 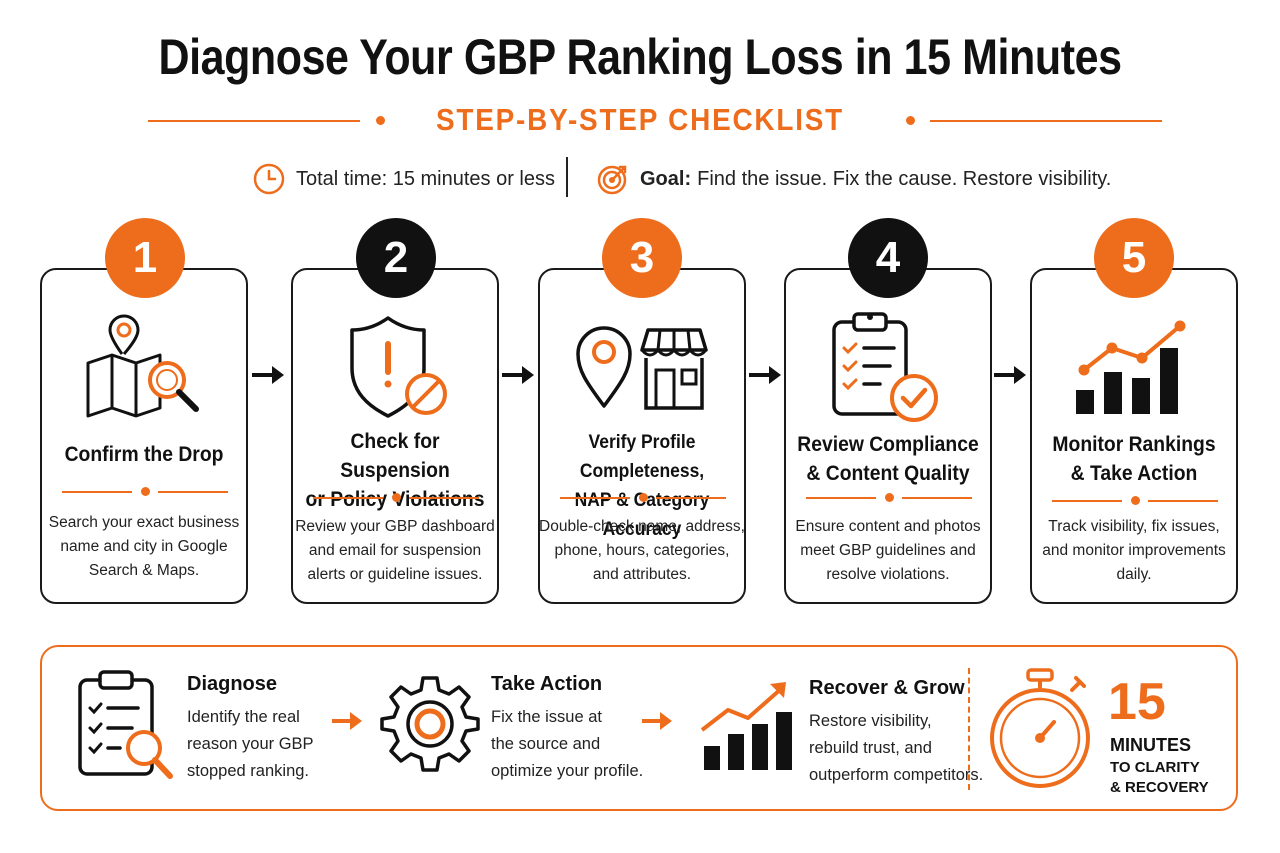 I want to click on step-divider-4-dot, so click(x=889, y=497).